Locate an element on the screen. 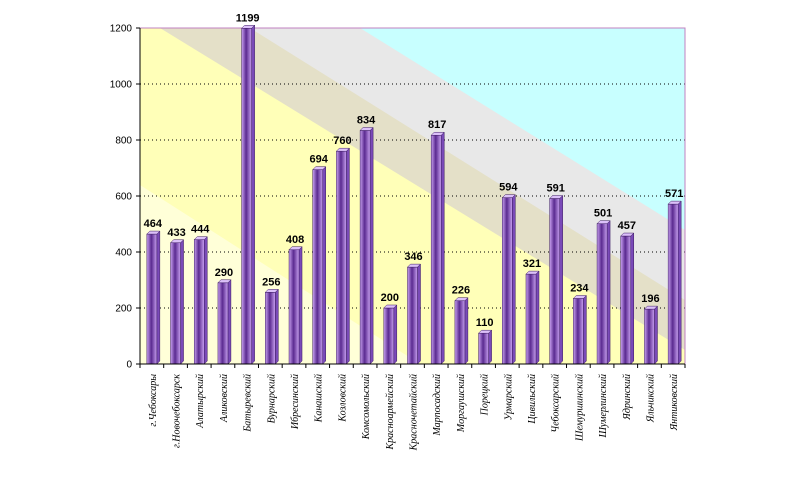 This screenshot has height=499, width=795. y-tick-label: 200 is located at coordinates (123, 309).